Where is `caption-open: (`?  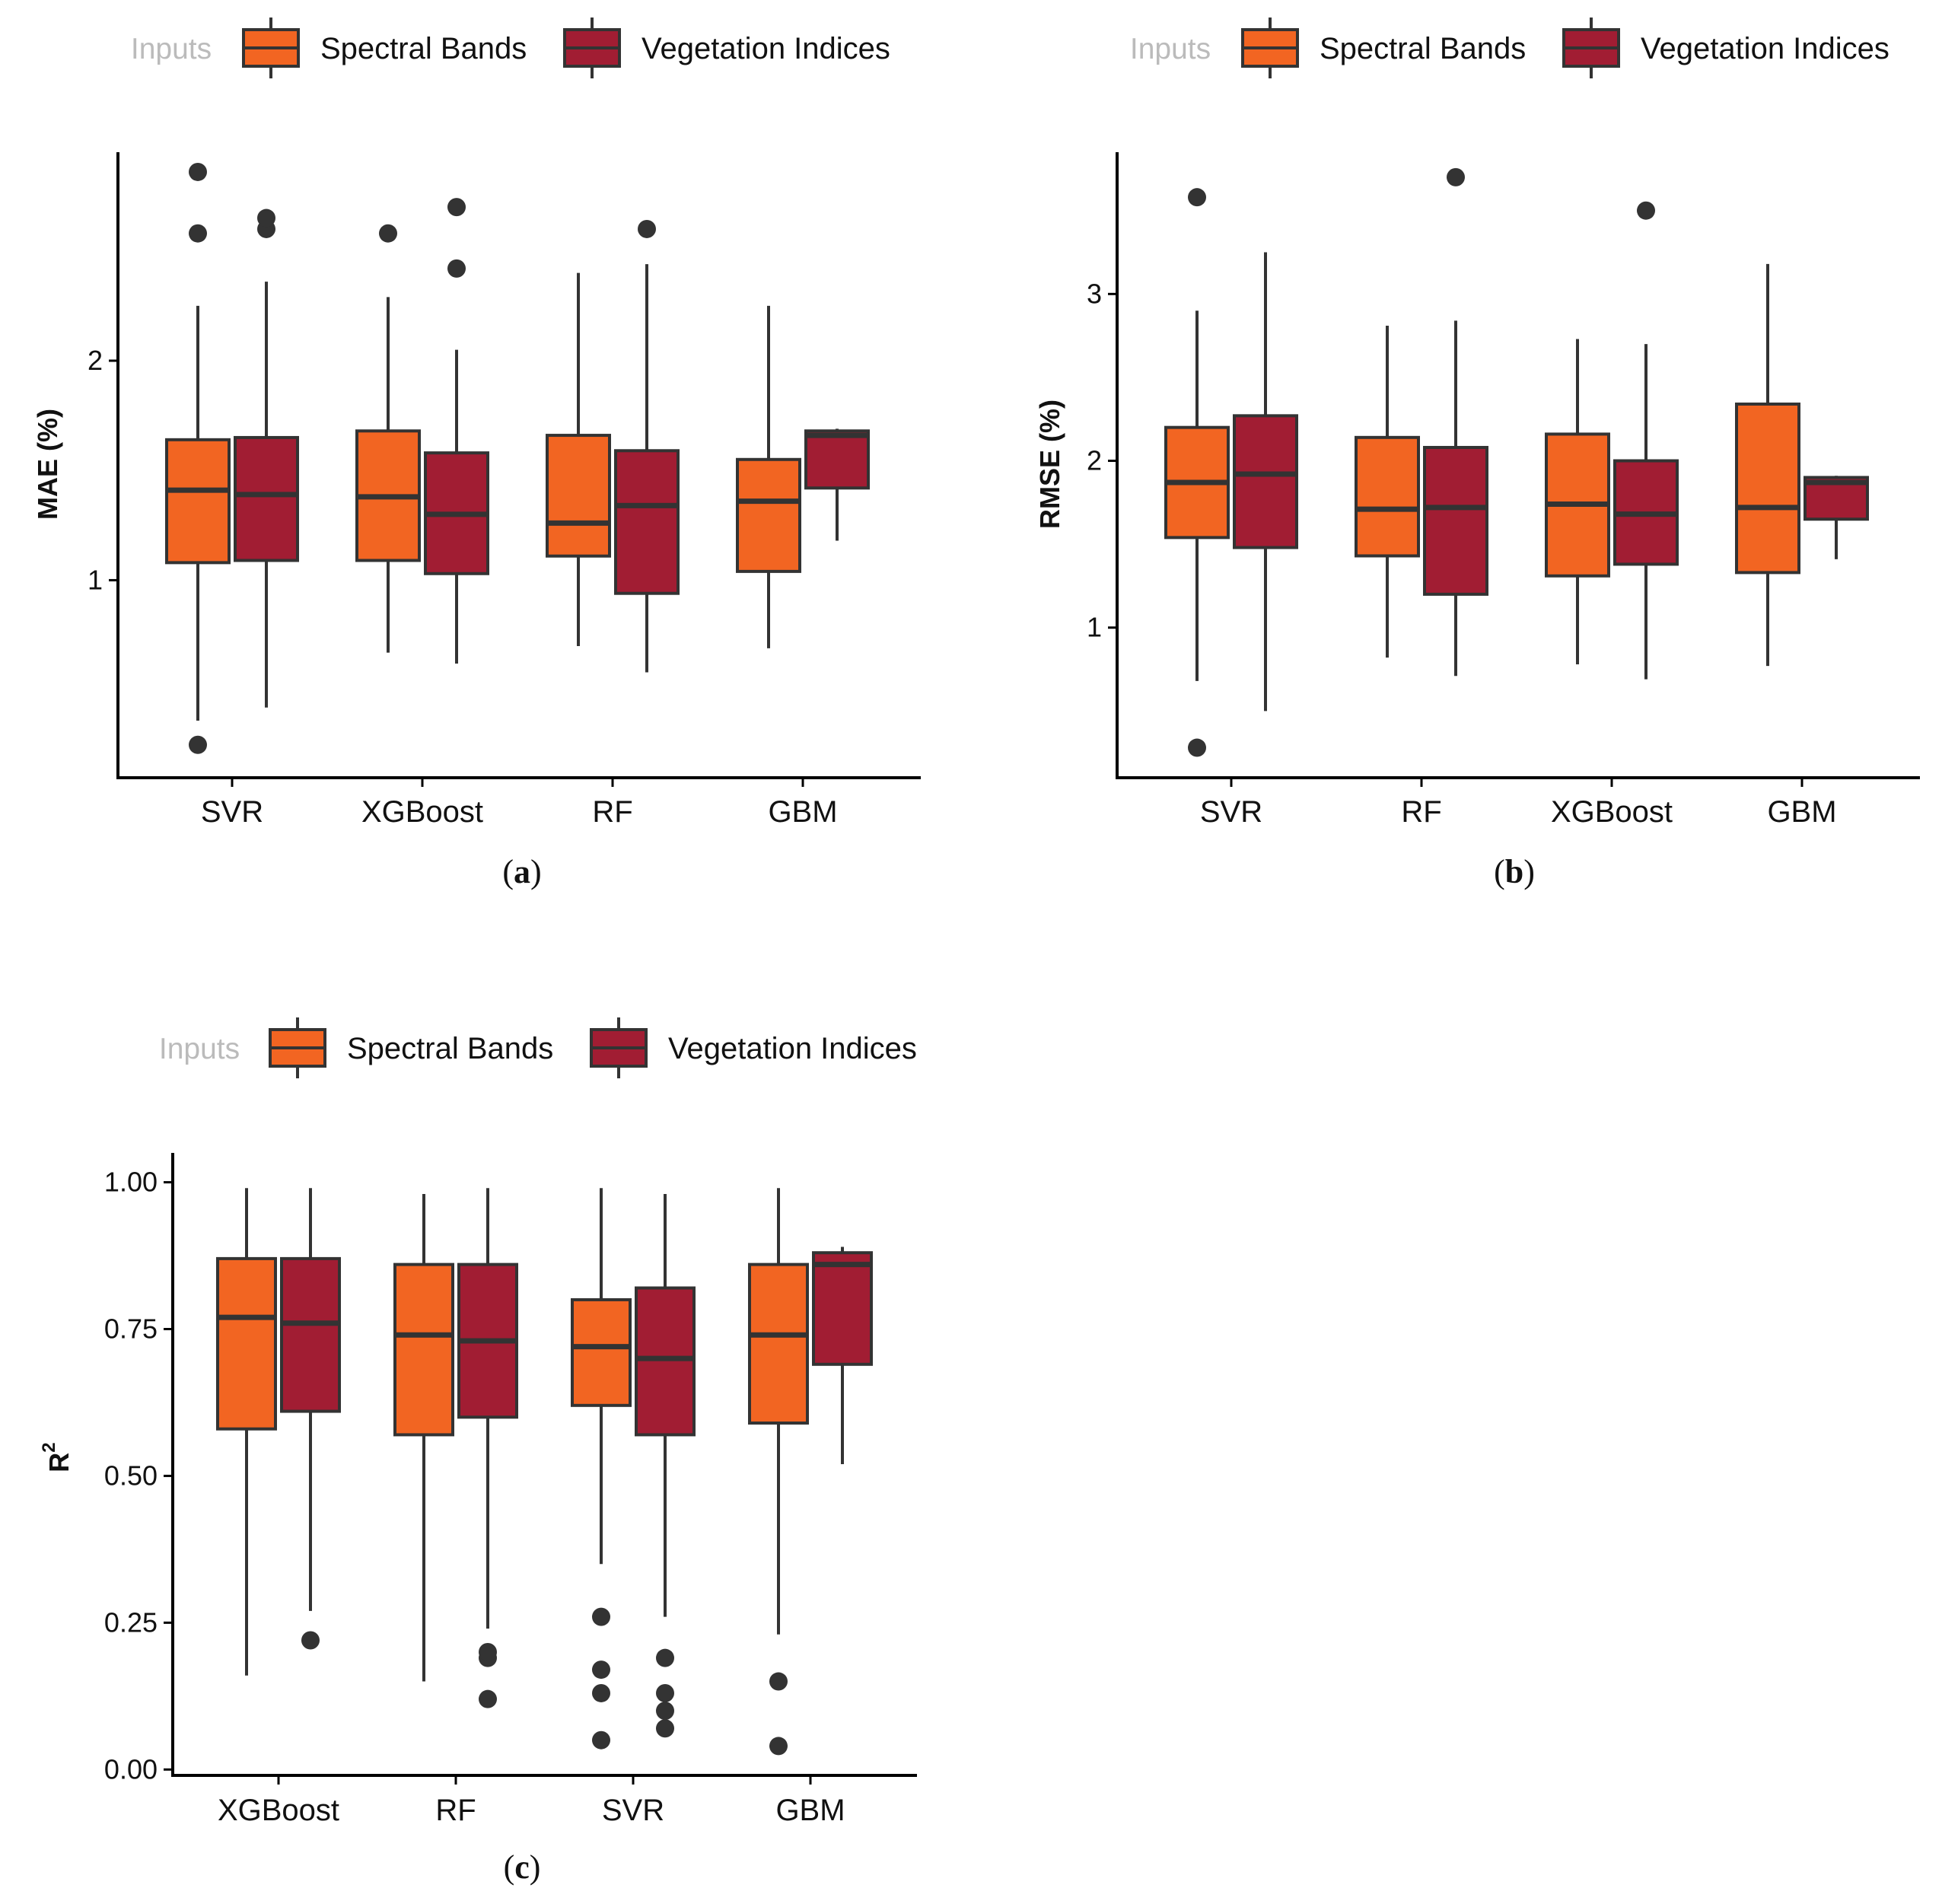 caption-open: ( is located at coordinates (509, 1867).